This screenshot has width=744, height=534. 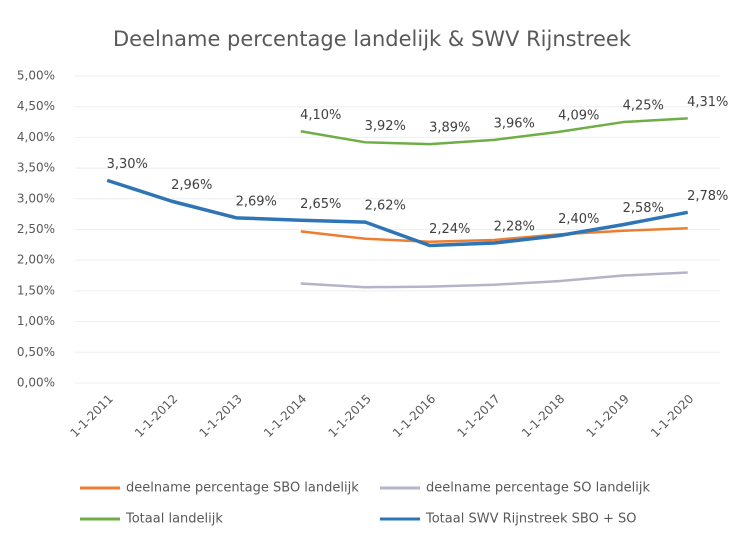 What do you see at coordinates (36, 229) in the screenshot?
I see `y-tick-label: 2,50%` at bounding box center [36, 229].